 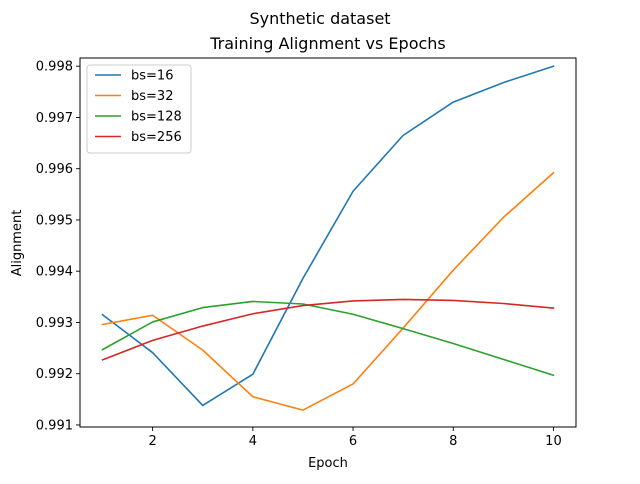 What do you see at coordinates (17, 243) in the screenshot?
I see `y-axis-label: Alignment` at bounding box center [17, 243].